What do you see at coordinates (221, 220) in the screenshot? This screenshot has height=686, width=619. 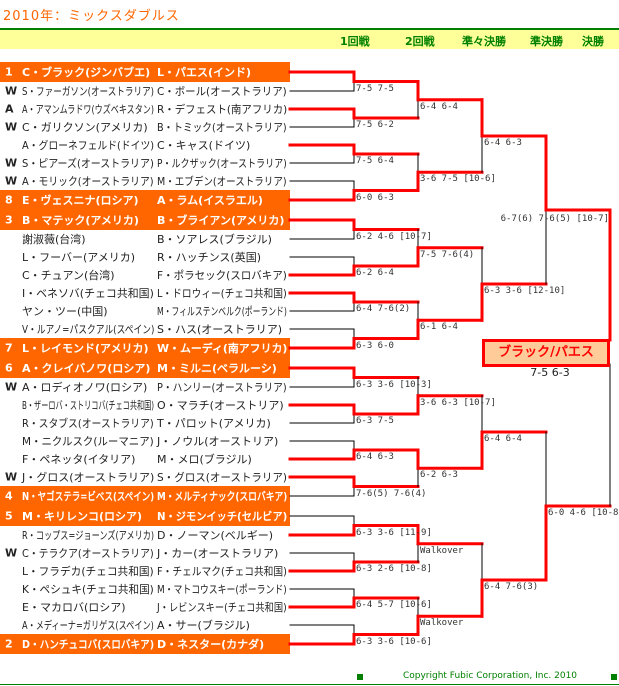 I see `player-2: B・ブライアン(アメリカ)` at bounding box center [221, 220].